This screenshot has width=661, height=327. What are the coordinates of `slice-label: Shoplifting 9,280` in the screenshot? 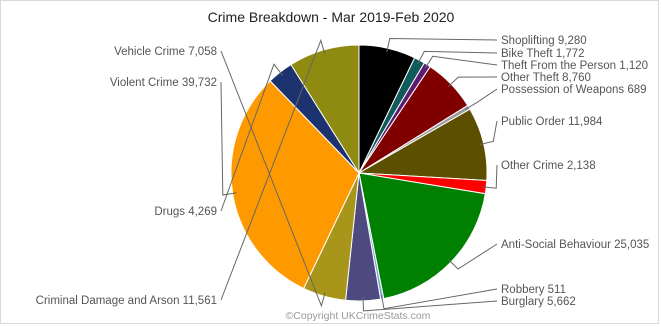 It's located at (544, 41).